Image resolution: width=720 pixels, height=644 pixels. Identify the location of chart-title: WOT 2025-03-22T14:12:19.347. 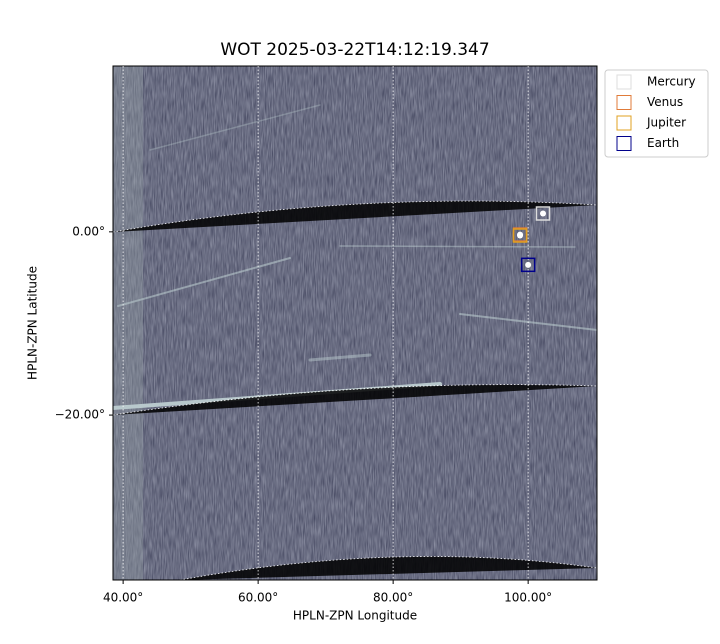
(354, 50).